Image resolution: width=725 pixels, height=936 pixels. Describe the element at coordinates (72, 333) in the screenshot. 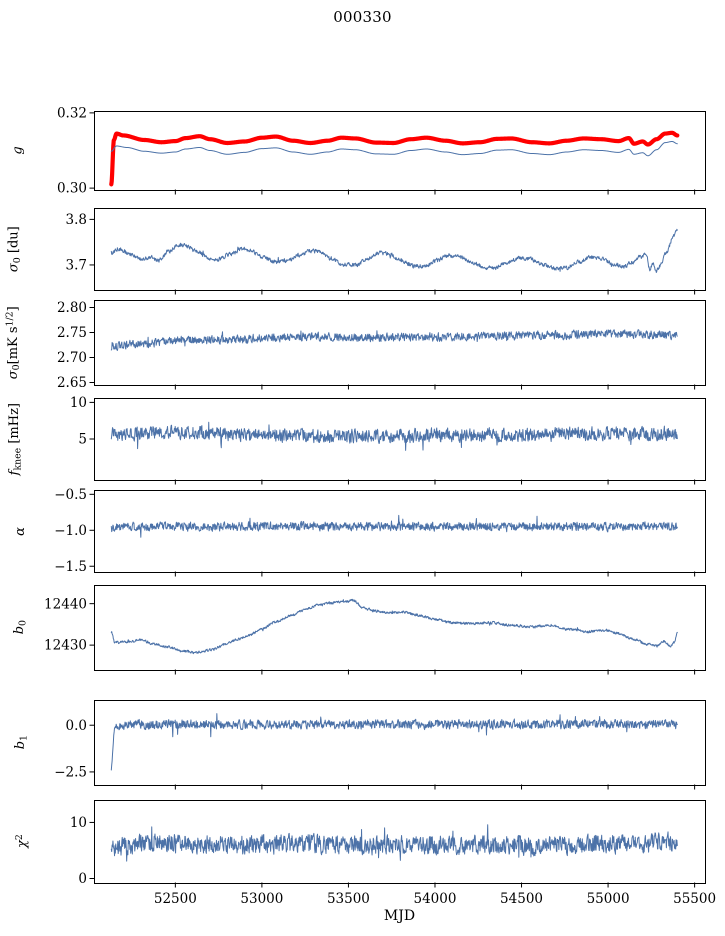

I see `yticklabel-sigma0-mKs-2: 2.75` at that location.